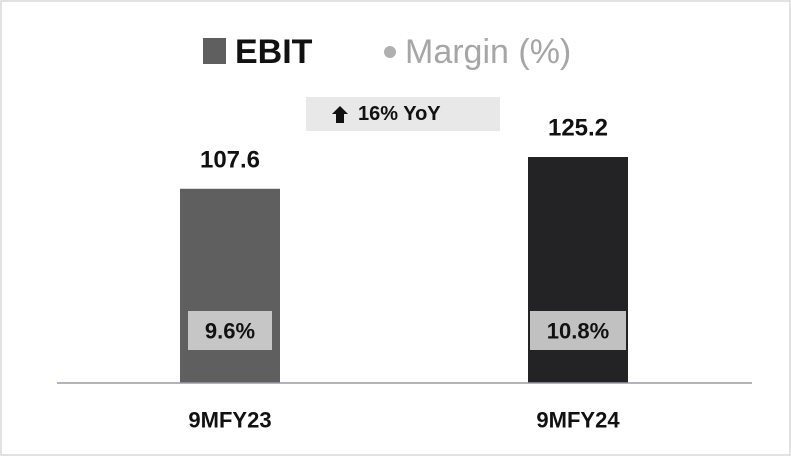  Describe the element at coordinates (578, 420) in the screenshot. I see `x-tick-label: 9MFY24` at that location.